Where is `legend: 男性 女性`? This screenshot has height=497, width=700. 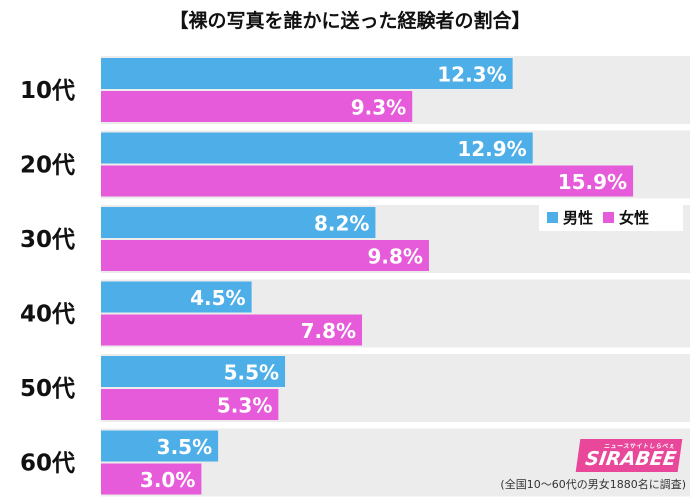 legend: 男性 女性 is located at coordinates (611, 217).